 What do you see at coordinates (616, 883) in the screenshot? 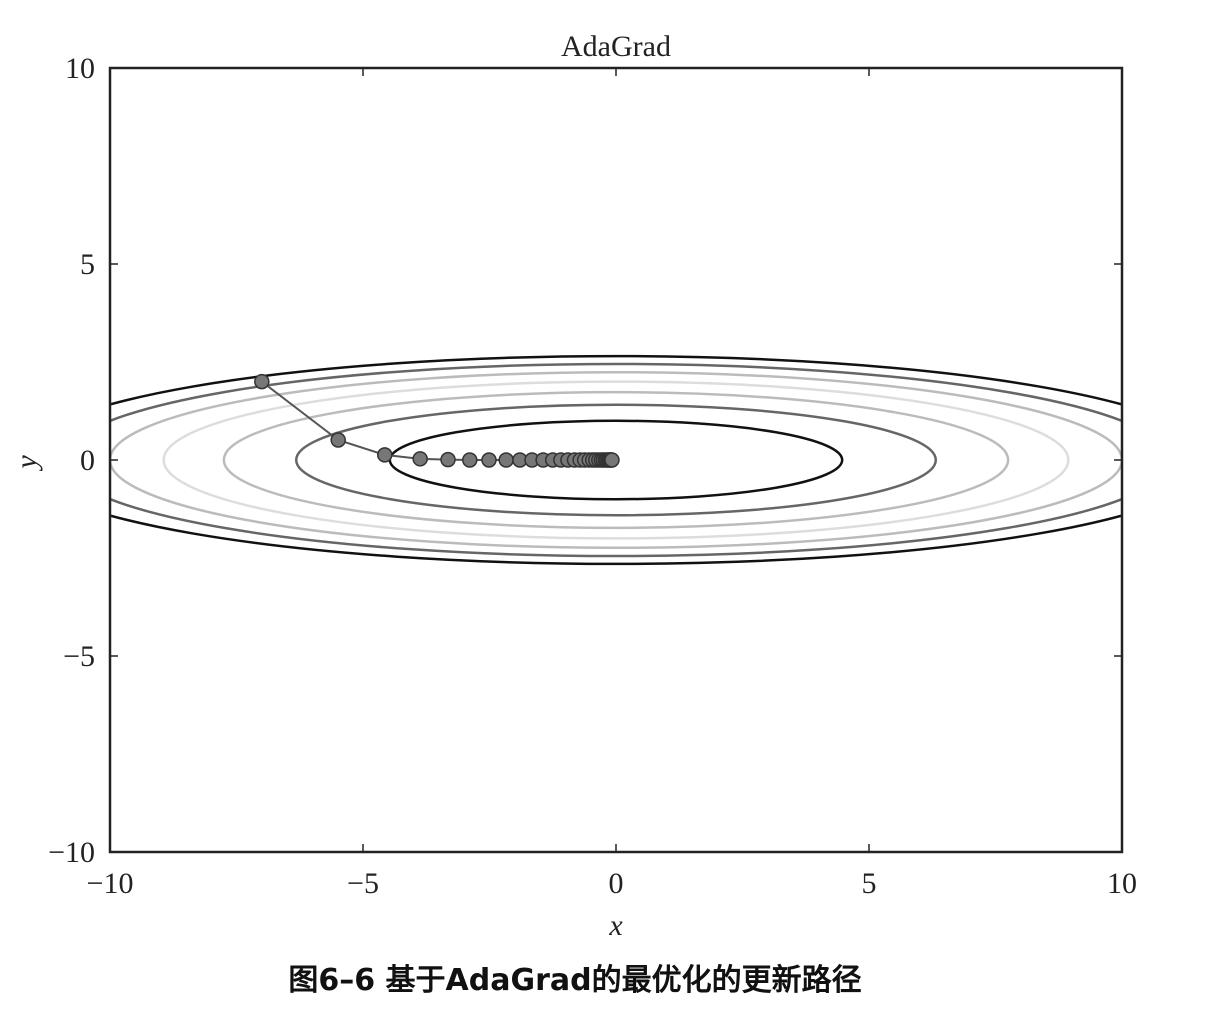
I see `x-tick-label: 0` at bounding box center [616, 883].